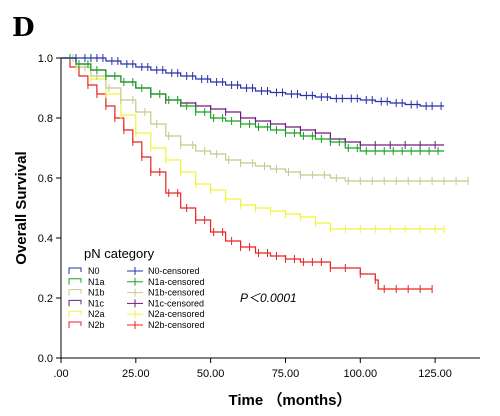 This screenshot has width=500, height=416. What do you see at coordinates (45, 239) in the screenshot?
I see `y-tick-label: 0.4` at bounding box center [45, 239].